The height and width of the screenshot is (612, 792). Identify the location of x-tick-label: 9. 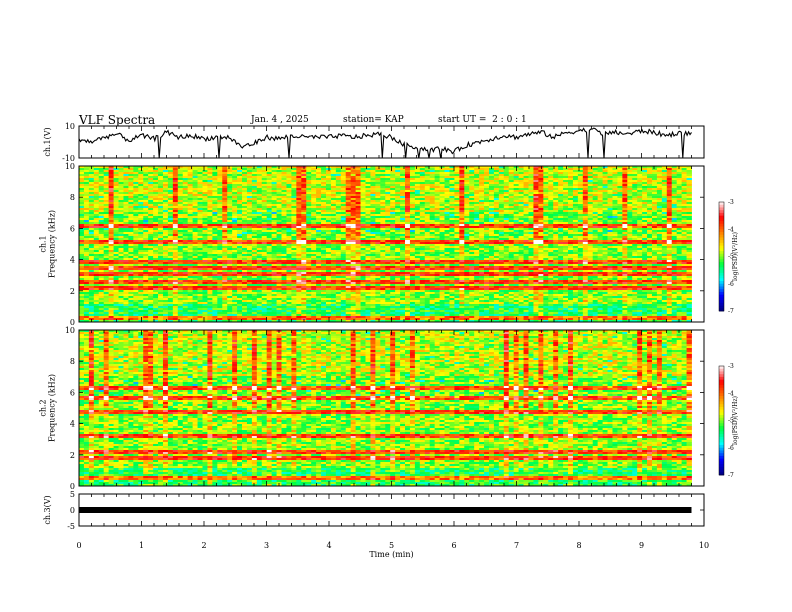
(641, 545).